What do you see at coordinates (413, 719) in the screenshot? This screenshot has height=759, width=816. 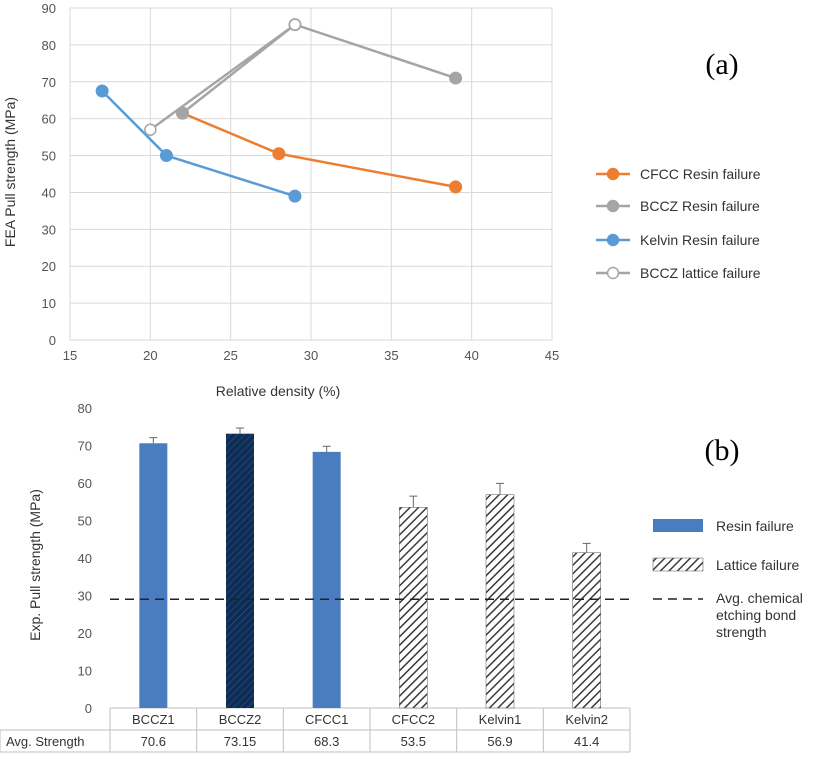 I see `category-label: CFCC2` at bounding box center [413, 719].